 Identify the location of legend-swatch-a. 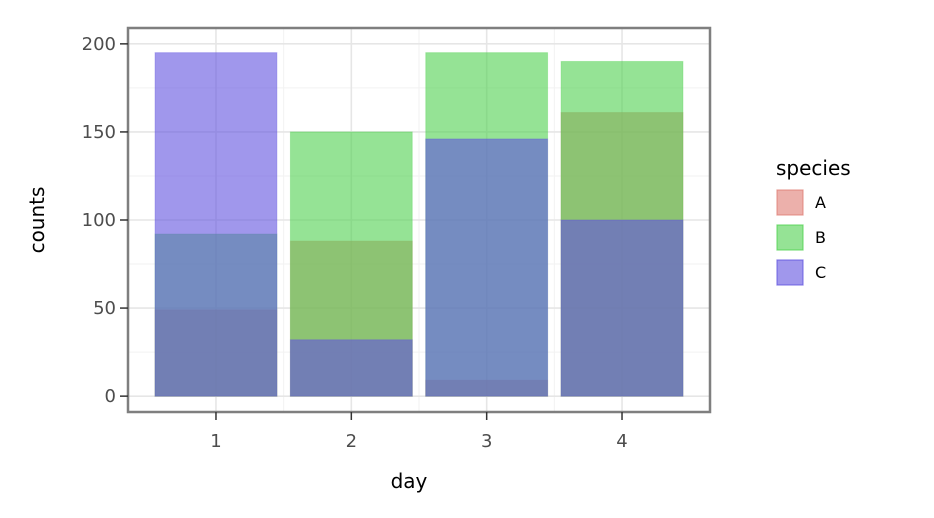
(790, 202).